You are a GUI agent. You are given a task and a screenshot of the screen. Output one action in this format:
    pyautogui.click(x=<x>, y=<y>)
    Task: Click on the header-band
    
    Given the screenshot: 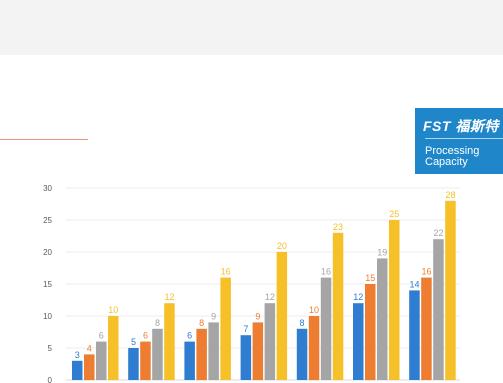 What is the action you would take?
    pyautogui.click(x=251, y=27)
    